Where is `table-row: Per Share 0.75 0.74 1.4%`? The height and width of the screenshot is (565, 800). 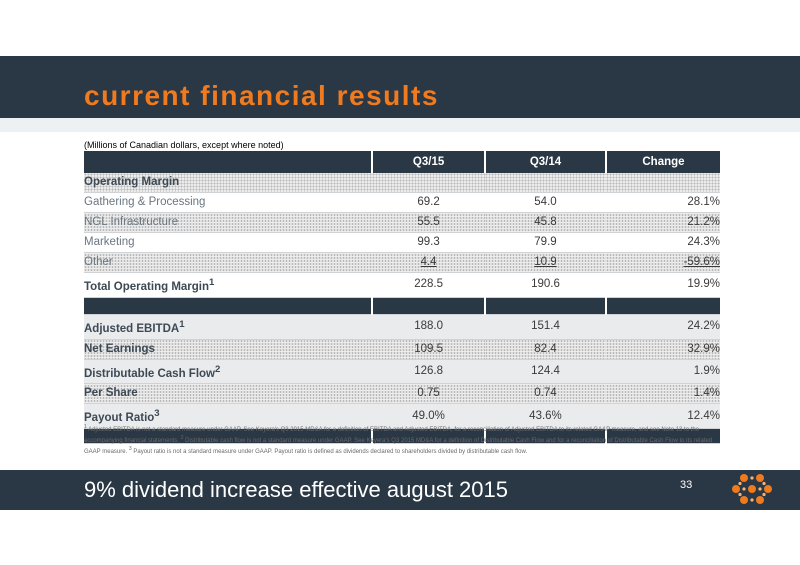
table-row: Per Share 0.75 0.74 1.4% is located at coordinates (402, 394).